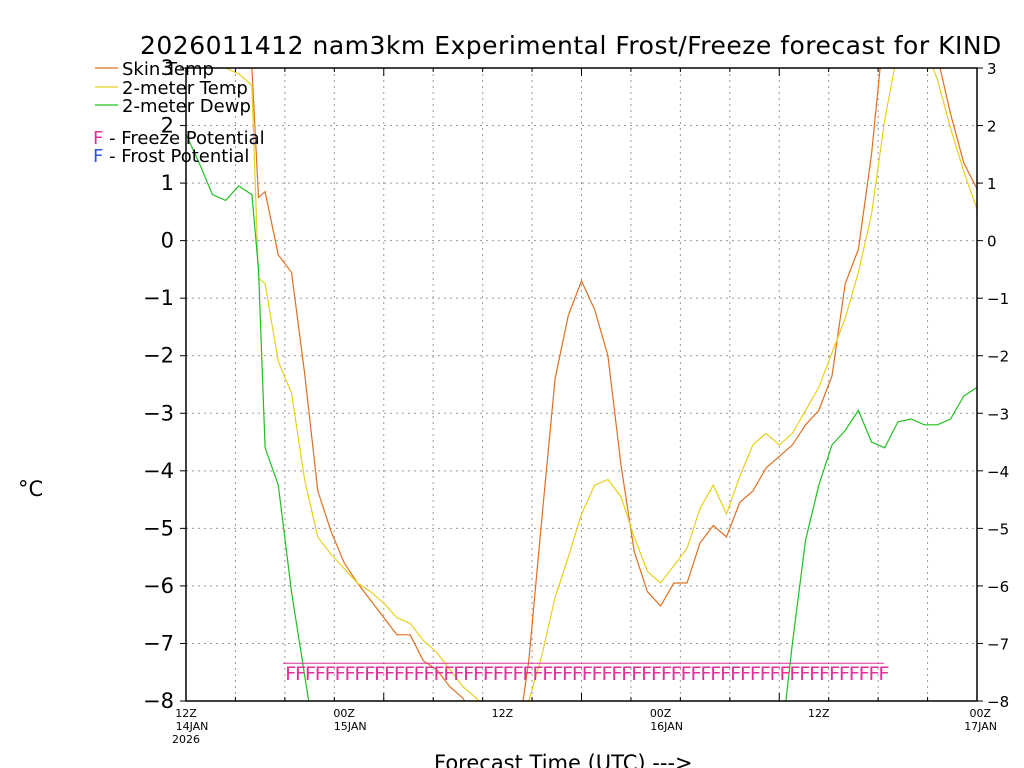 This screenshot has height=768, width=1024. Describe the element at coordinates (176, 156) in the screenshot. I see `frost-potential-label: - Frost Potential` at that location.